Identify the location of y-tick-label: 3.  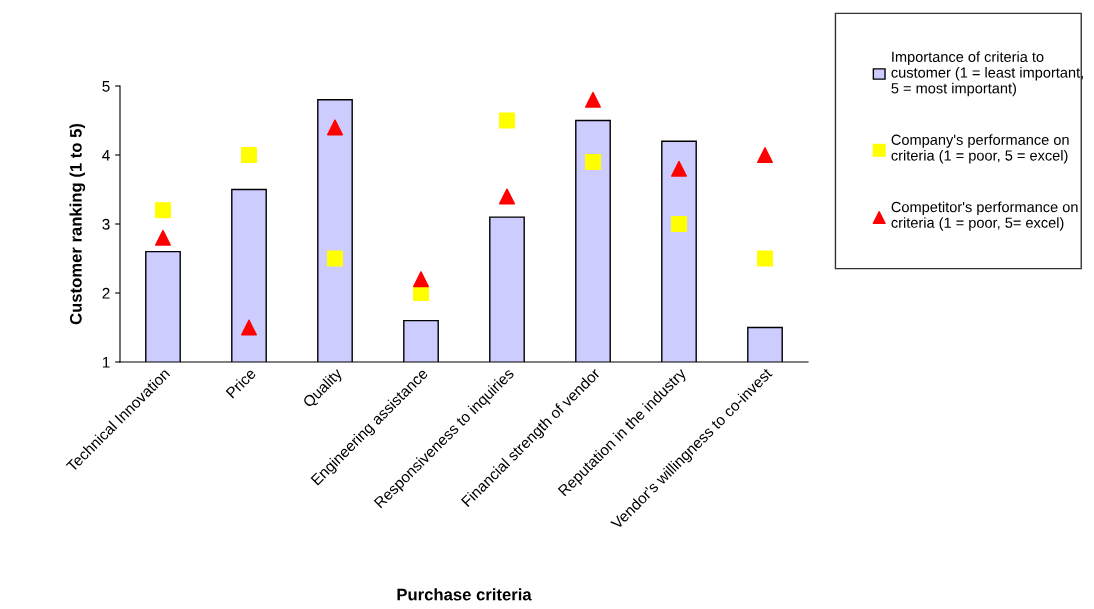
(106, 224).